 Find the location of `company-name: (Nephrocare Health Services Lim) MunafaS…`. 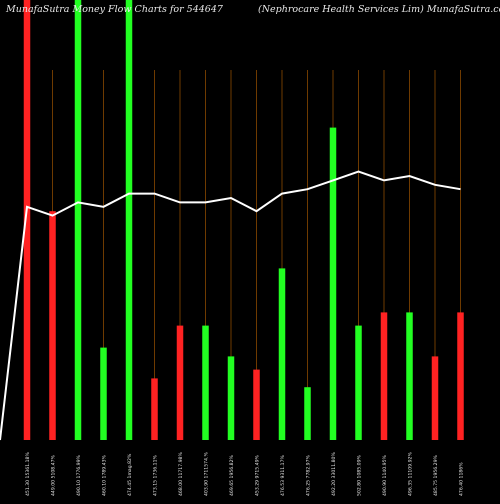

company-name: (Nephrocare Health Services Lim) MunafaS… is located at coordinates (379, 9).